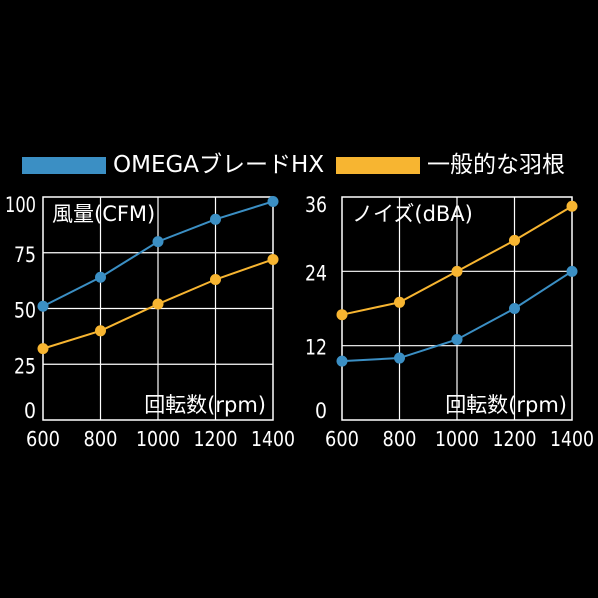 The width and height of the screenshot is (598, 598). I want to click on airflow-y-tick-label: 50, so click(25, 311).